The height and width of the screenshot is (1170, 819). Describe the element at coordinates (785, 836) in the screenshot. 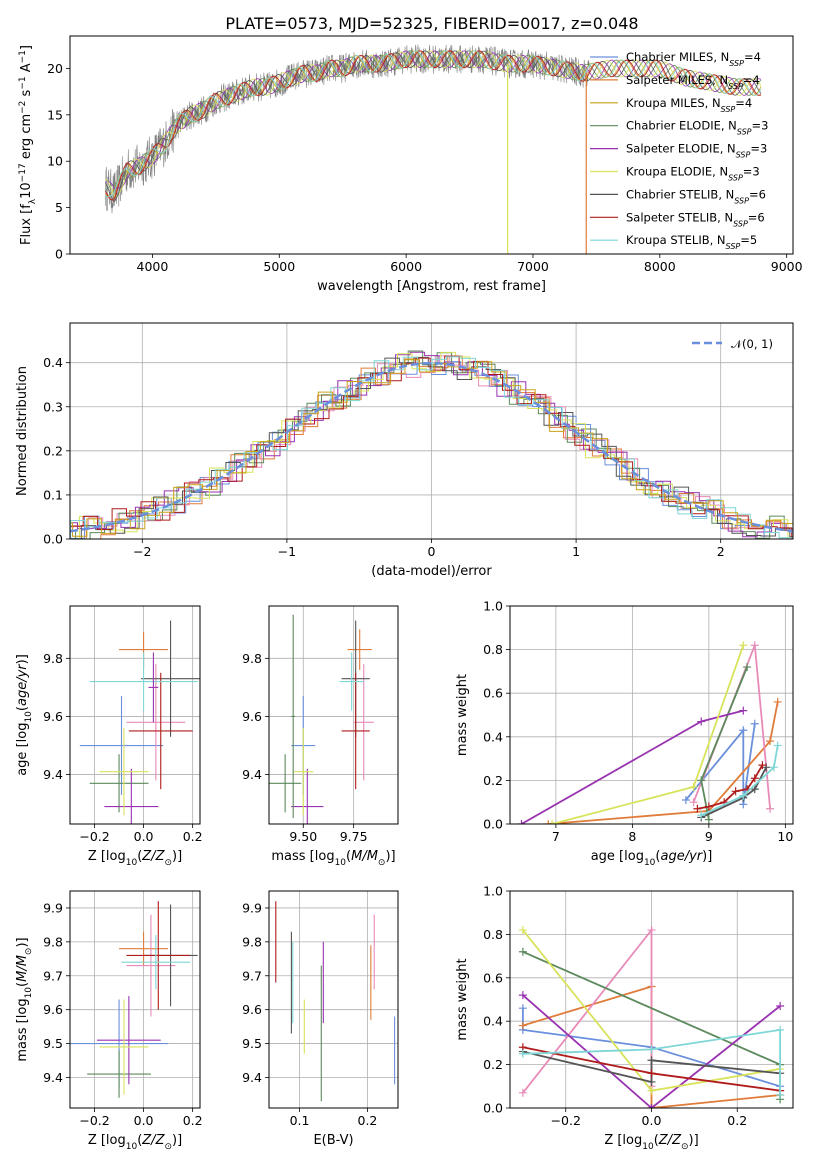

I see `x-tick-label: 10` at that location.